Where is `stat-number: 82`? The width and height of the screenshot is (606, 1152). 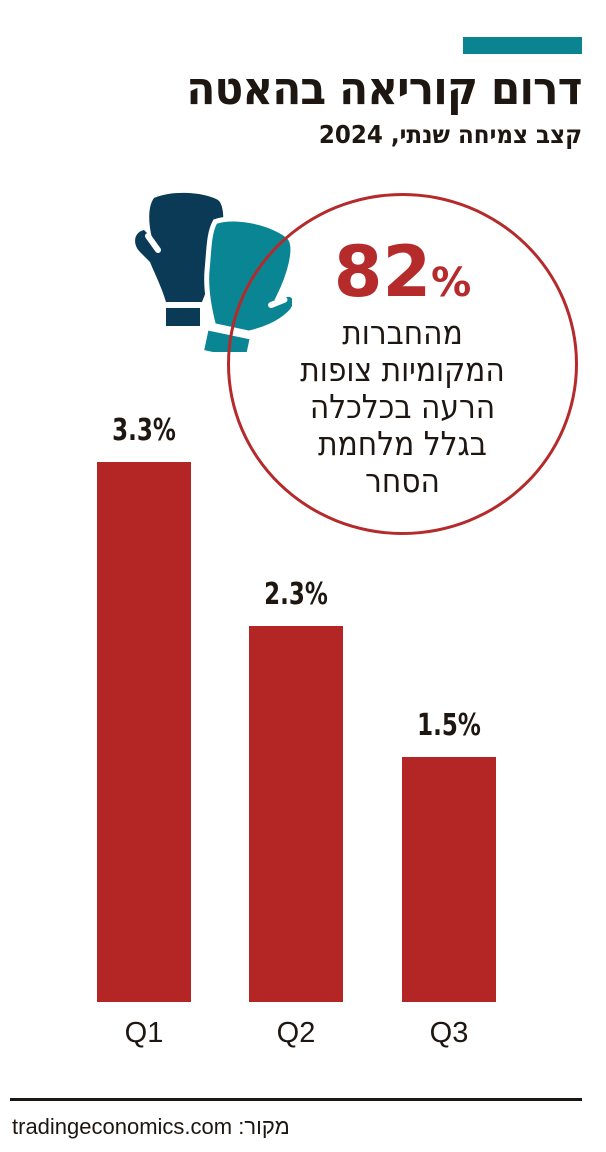
stat-number: 82 is located at coordinates (382, 272).